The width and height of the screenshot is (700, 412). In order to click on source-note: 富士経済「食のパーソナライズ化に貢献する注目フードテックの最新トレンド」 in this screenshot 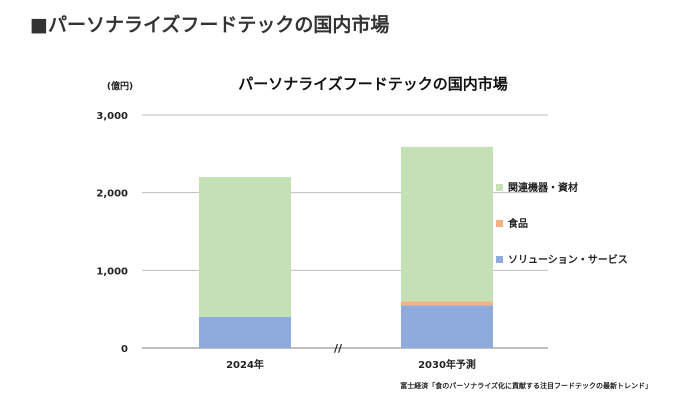, I will do `click(526, 385)`.